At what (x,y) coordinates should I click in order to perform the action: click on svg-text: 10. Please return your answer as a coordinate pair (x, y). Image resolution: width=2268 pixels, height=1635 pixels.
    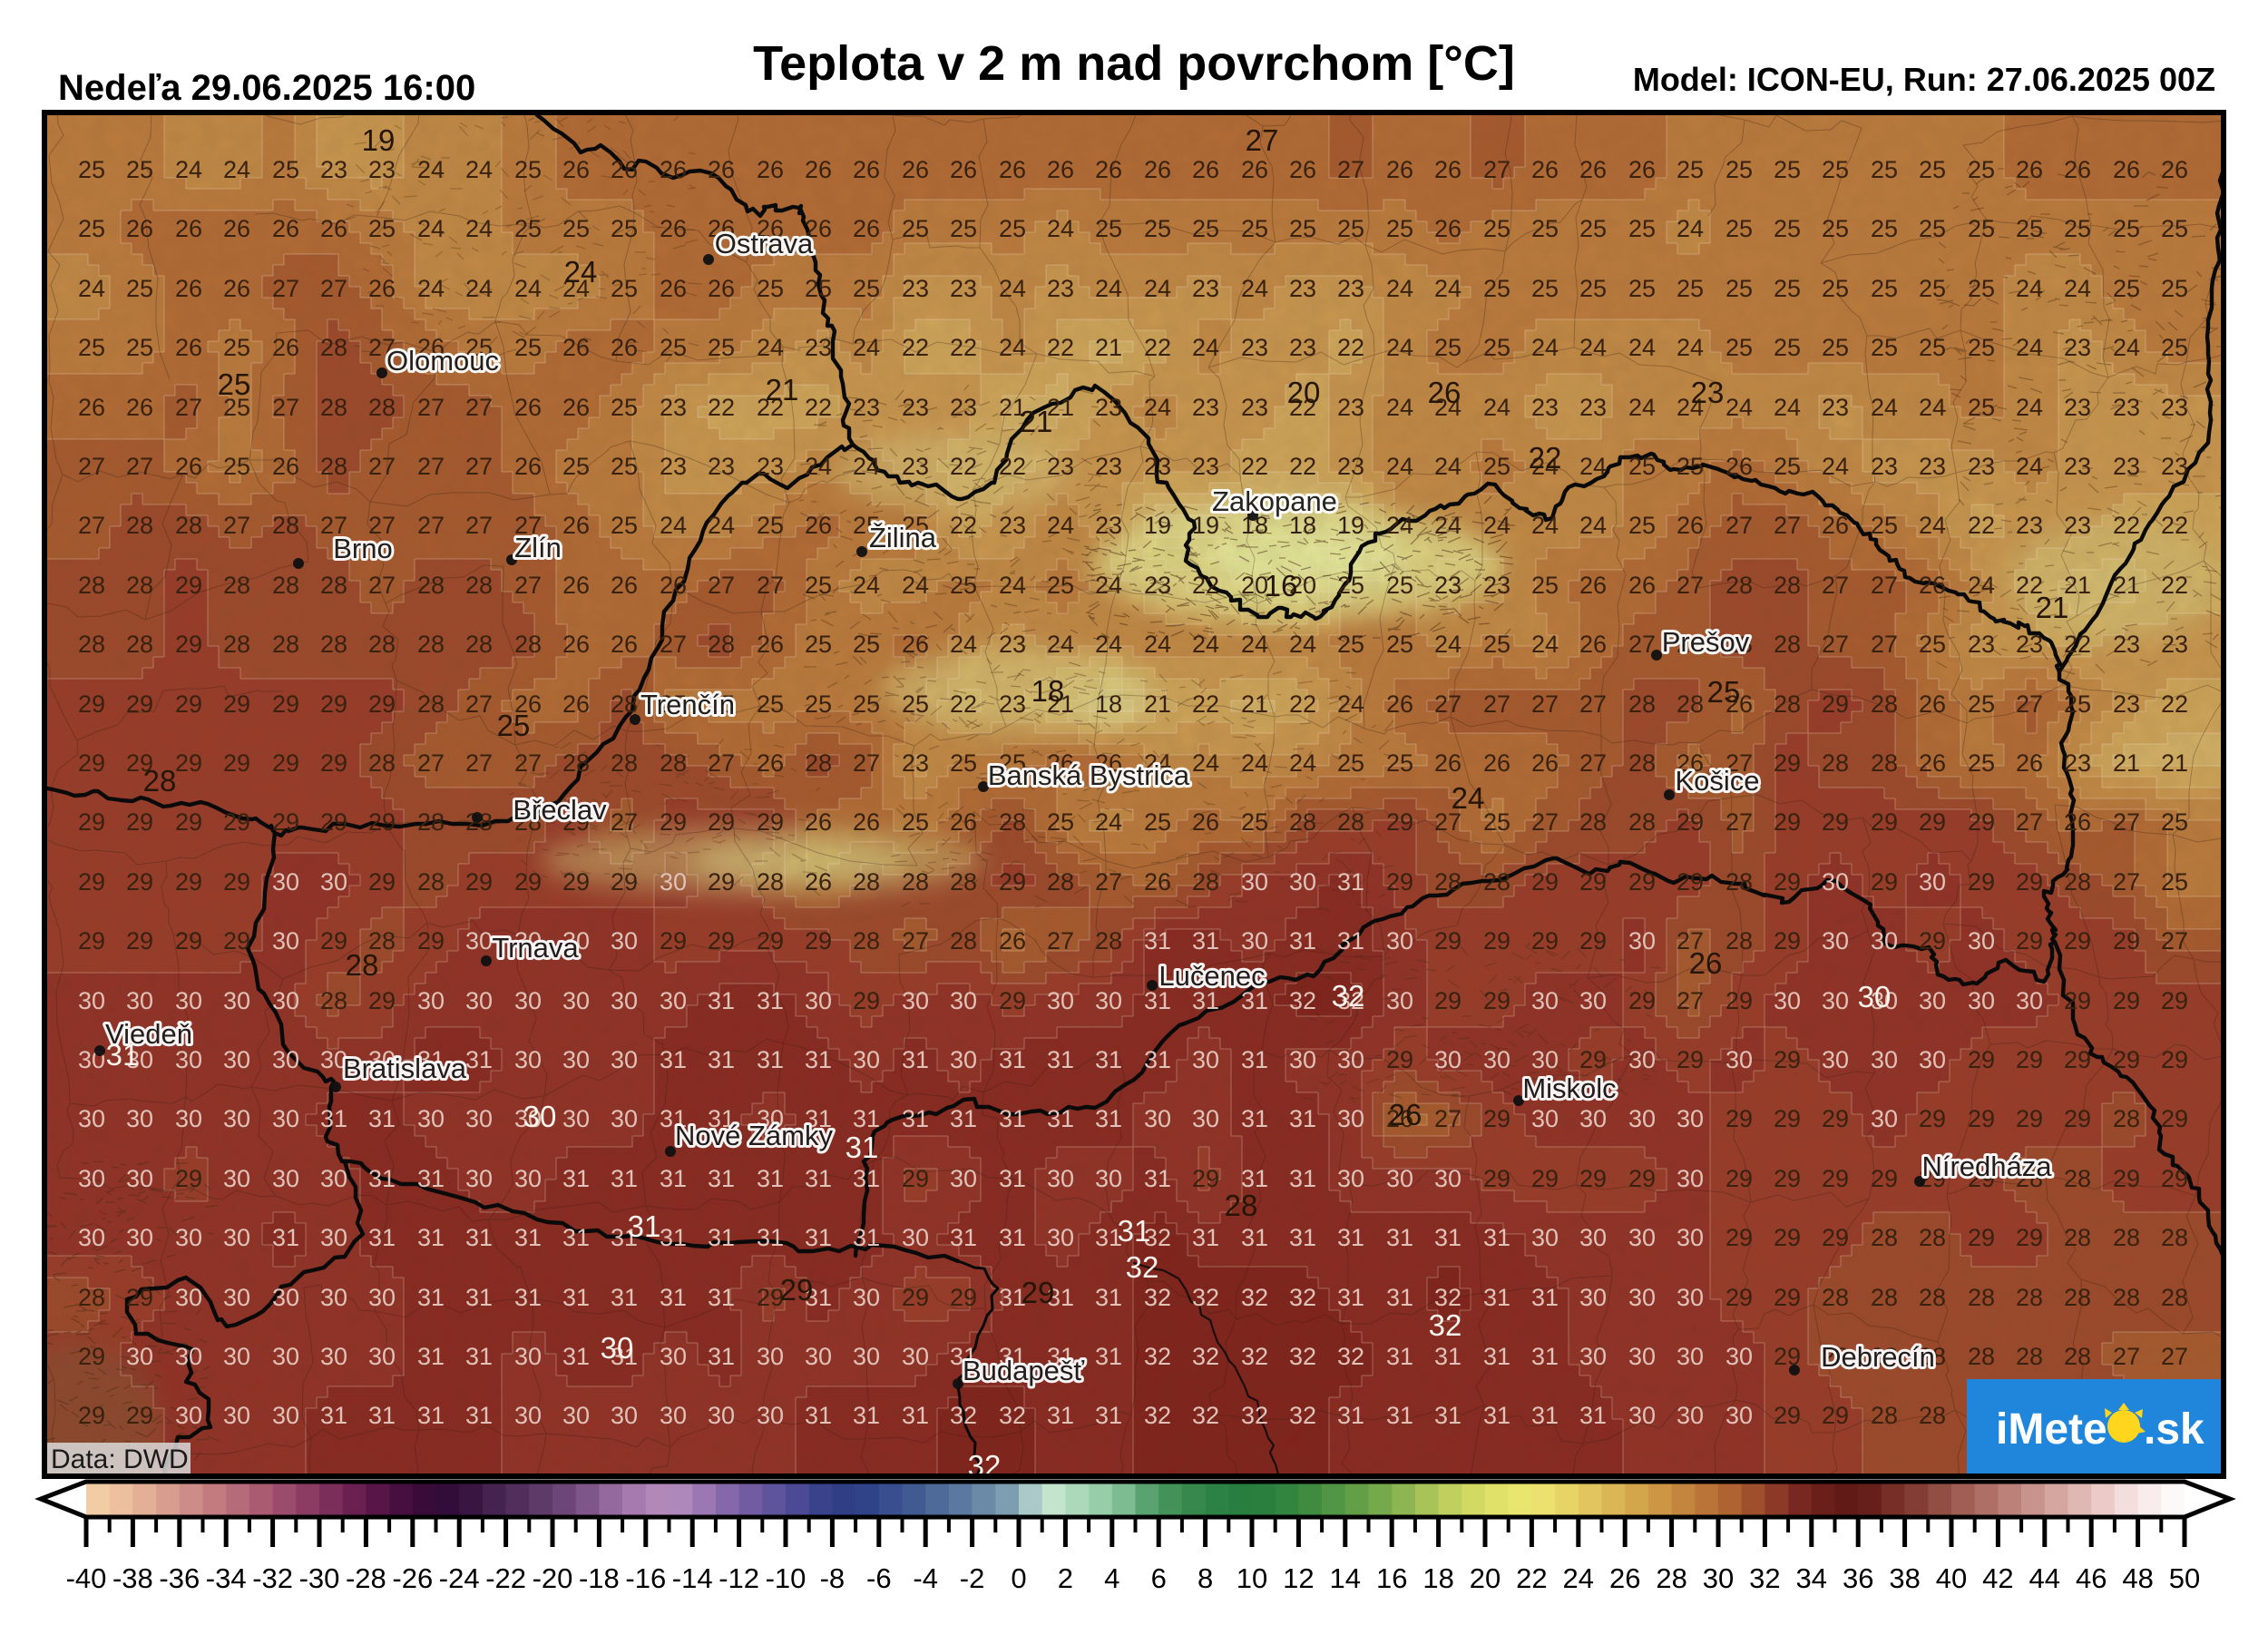
    Looking at the image, I should click on (1252, 1578).